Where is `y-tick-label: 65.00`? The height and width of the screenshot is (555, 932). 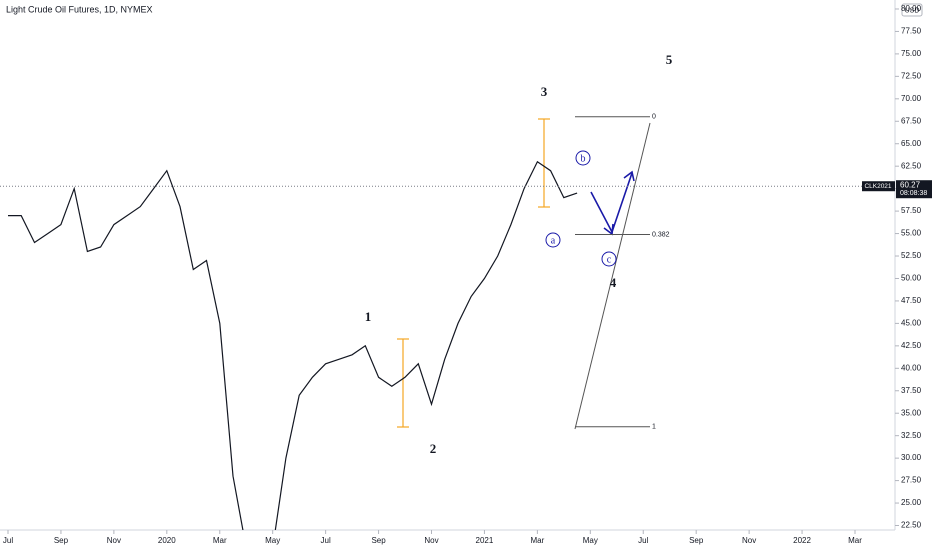
y-tick-label: 65.00 is located at coordinates (911, 143).